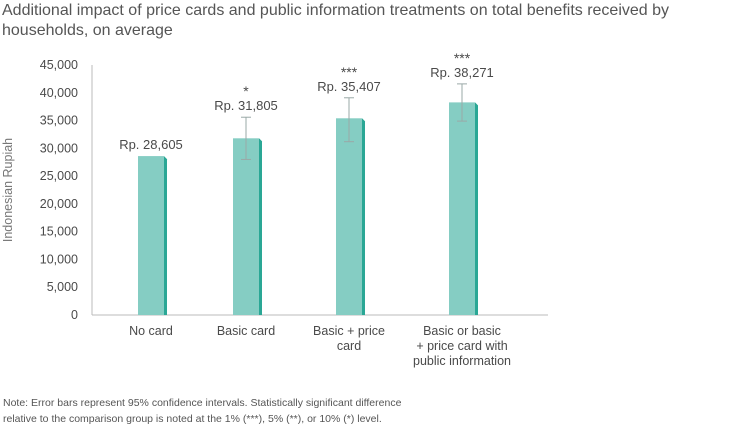 This screenshot has width=736, height=443. Describe the element at coordinates (59, 176) in the screenshot. I see `y-tick-label: 25,000` at that location.